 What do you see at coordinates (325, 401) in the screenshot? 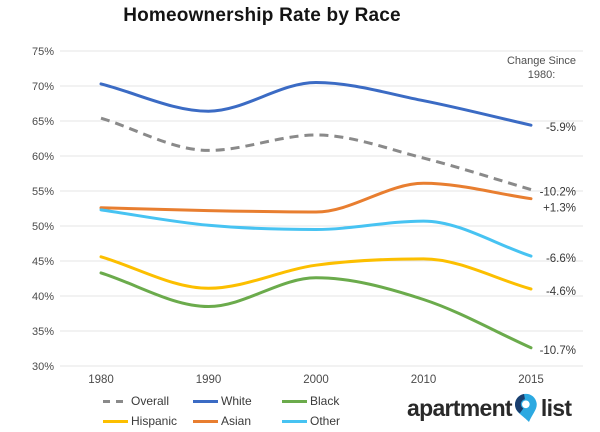
I see `legend-label: Black` at bounding box center [325, 401].